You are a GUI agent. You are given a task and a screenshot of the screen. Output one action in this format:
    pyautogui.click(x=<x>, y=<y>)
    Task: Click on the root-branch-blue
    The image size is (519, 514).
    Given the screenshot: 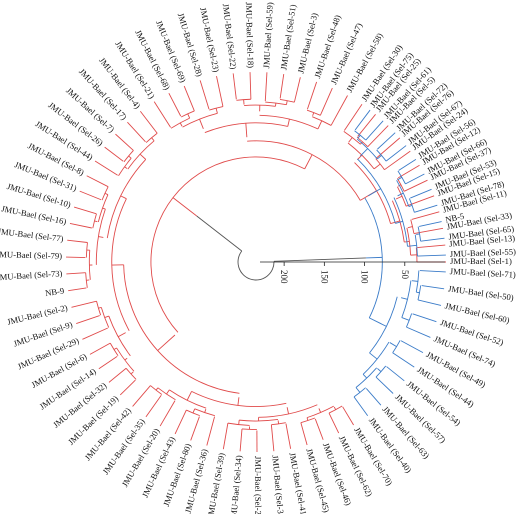 What is the action you would take?
    pyautogui.click(x=319, y=259)
    